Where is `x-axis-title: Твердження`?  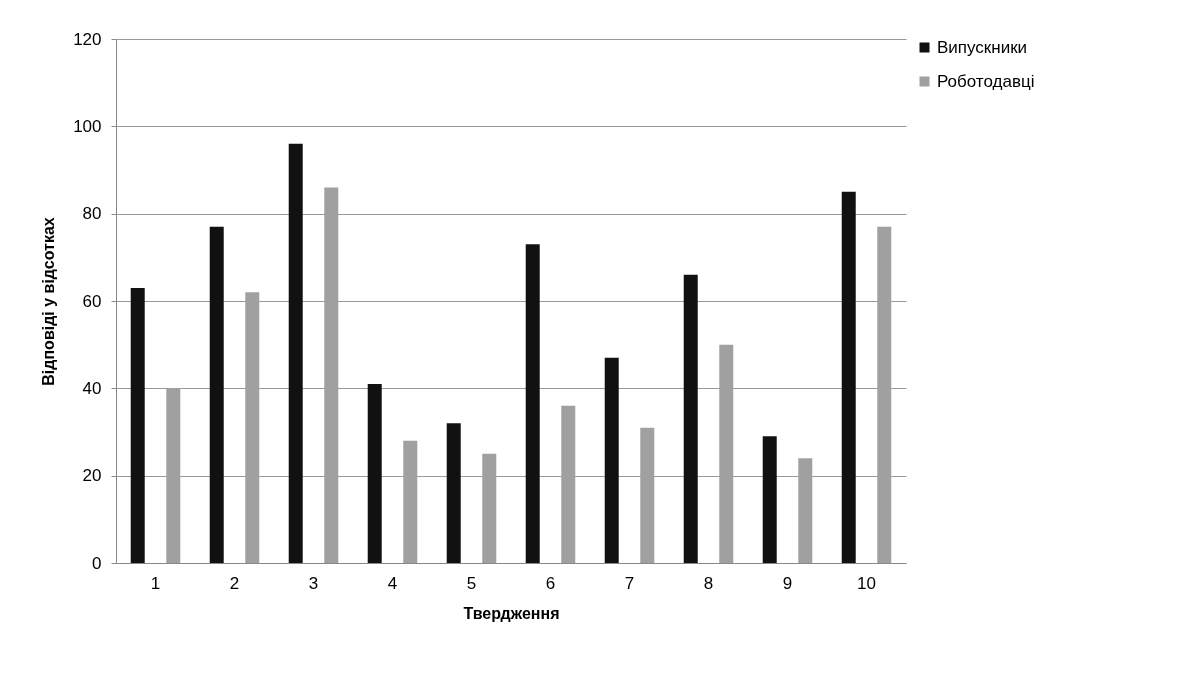
x-axis-title: Твердження is located at coordinates (511, 613).